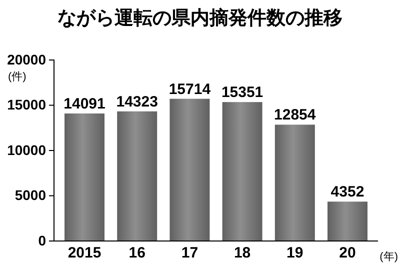 This screenshot has width=400, height=278. I want to click on data-label: 4352, so click(347, 192).